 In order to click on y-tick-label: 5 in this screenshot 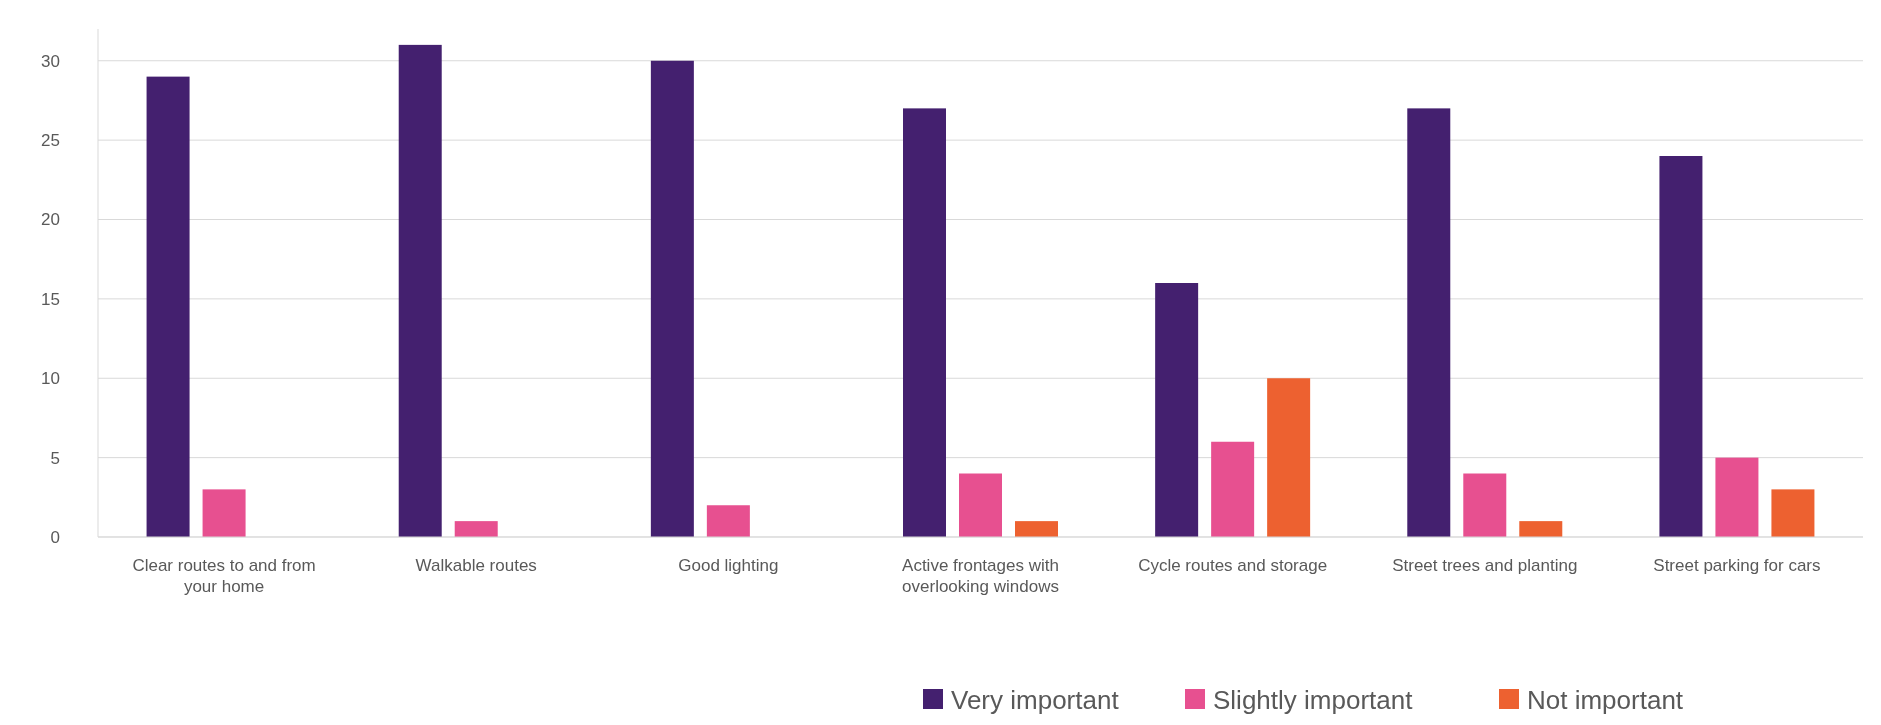, I will do `click(55, 458)`.